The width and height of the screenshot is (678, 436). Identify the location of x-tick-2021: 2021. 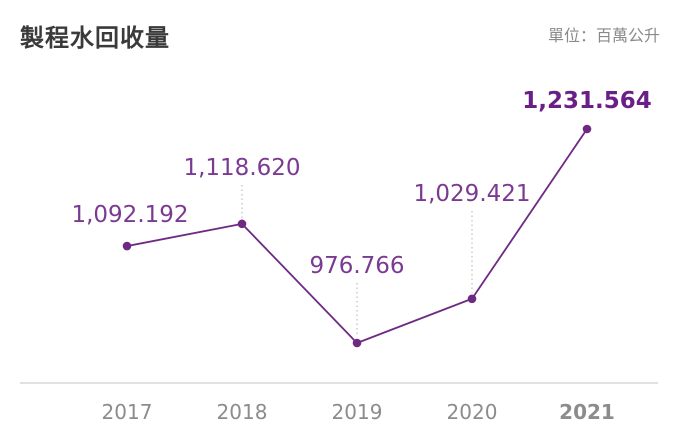
(587, 412).